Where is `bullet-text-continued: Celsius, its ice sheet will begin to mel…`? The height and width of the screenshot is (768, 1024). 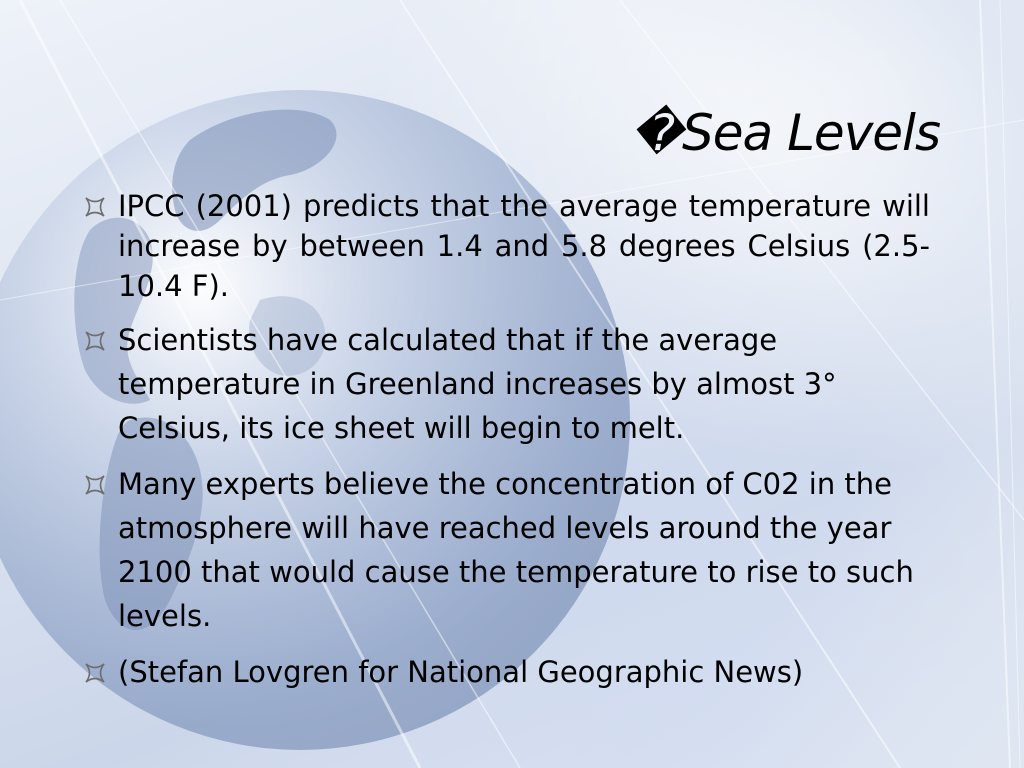
bullet-text-continued: Celsius, its ice sheet will begin to mel… is located at coordinates (401, 428).